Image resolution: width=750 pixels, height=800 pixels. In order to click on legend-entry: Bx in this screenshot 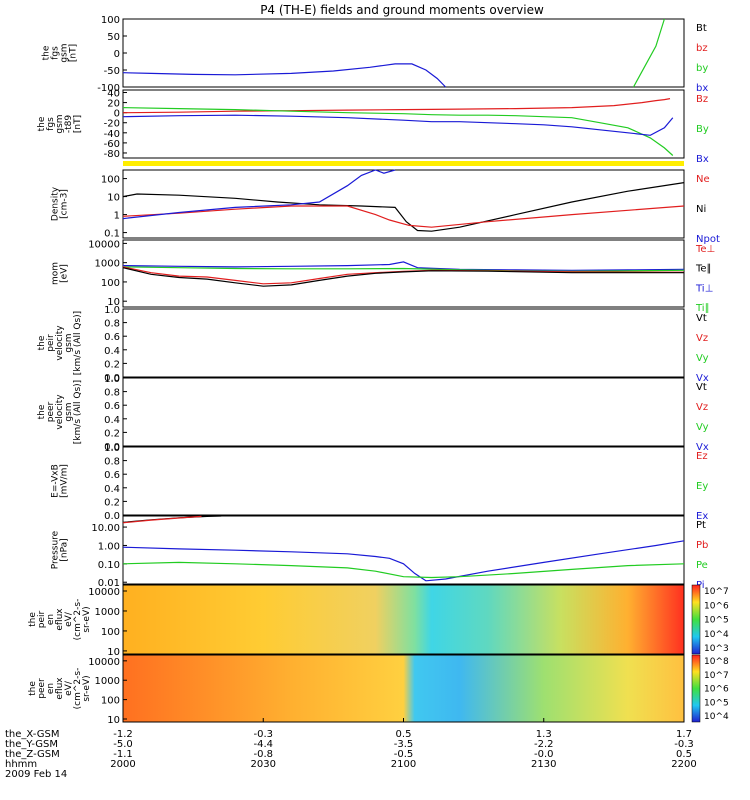, I will do `click(702, 159)`.